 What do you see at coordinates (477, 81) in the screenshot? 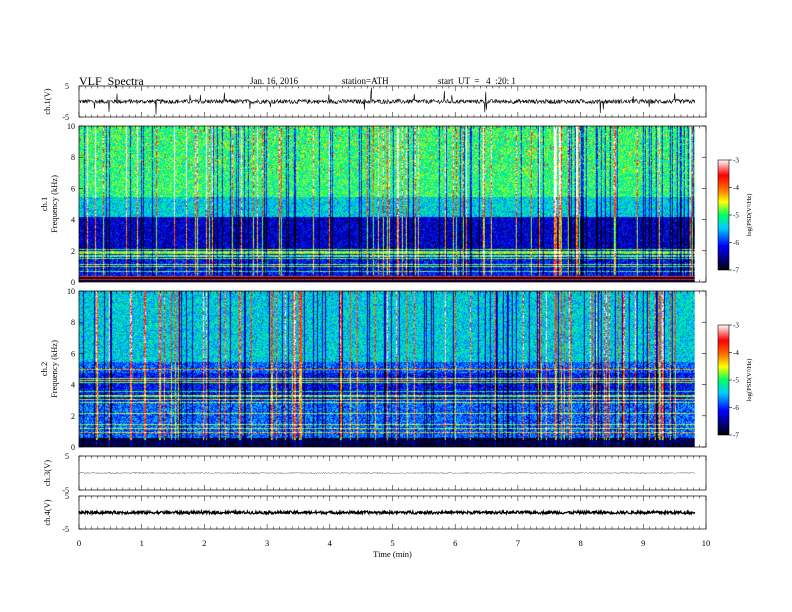
I see `start-time-label: start UT = 4 :20: 1` at bounding box center [477, 81].